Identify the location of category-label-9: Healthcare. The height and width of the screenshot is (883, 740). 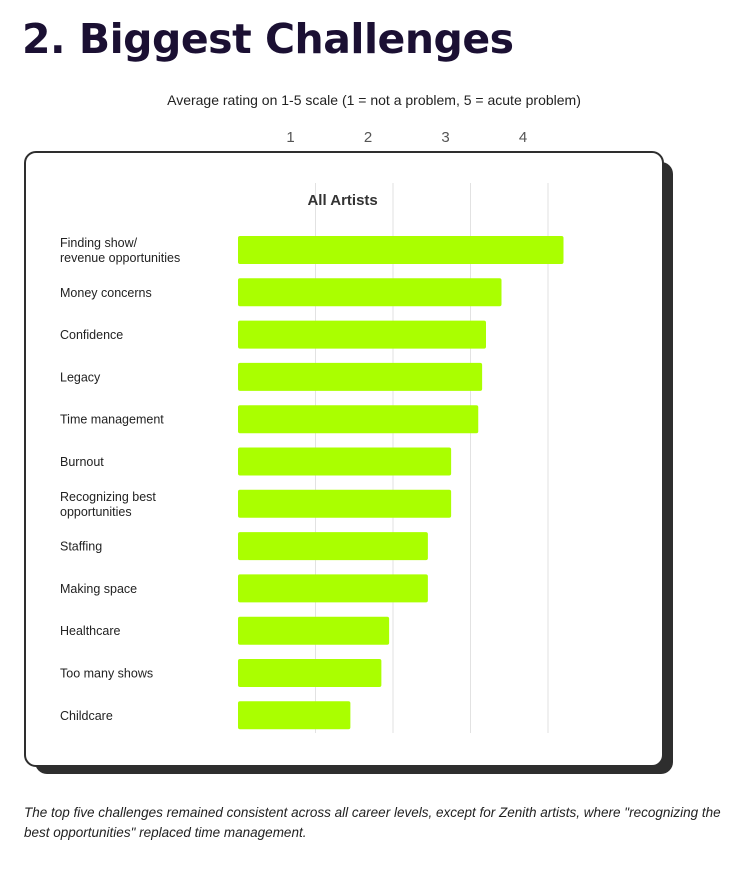
(90, 631).